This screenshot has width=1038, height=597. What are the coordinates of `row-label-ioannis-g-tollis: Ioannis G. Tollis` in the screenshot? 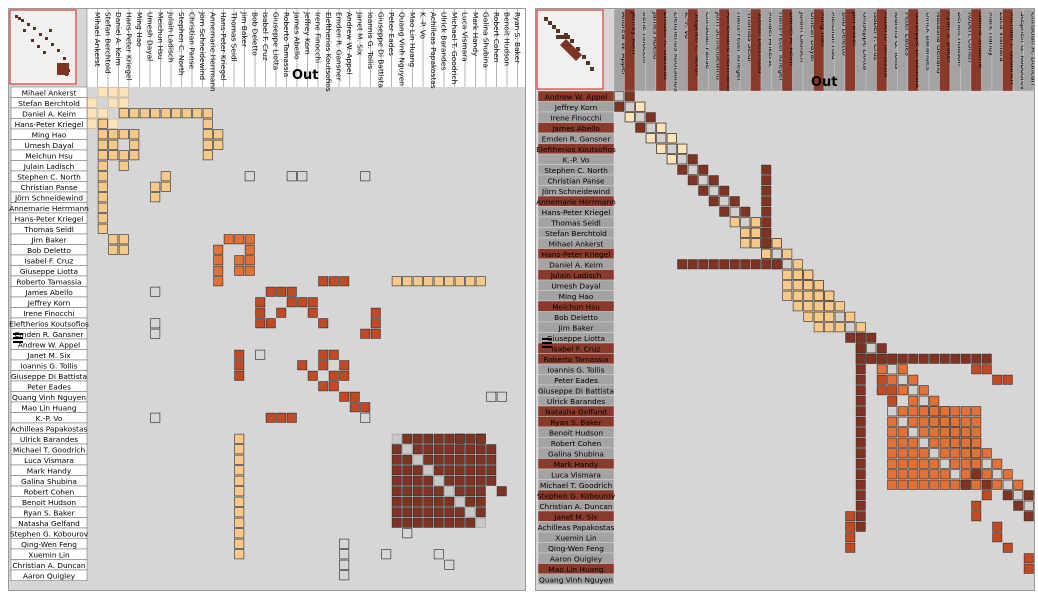 It's located at (48, 365).